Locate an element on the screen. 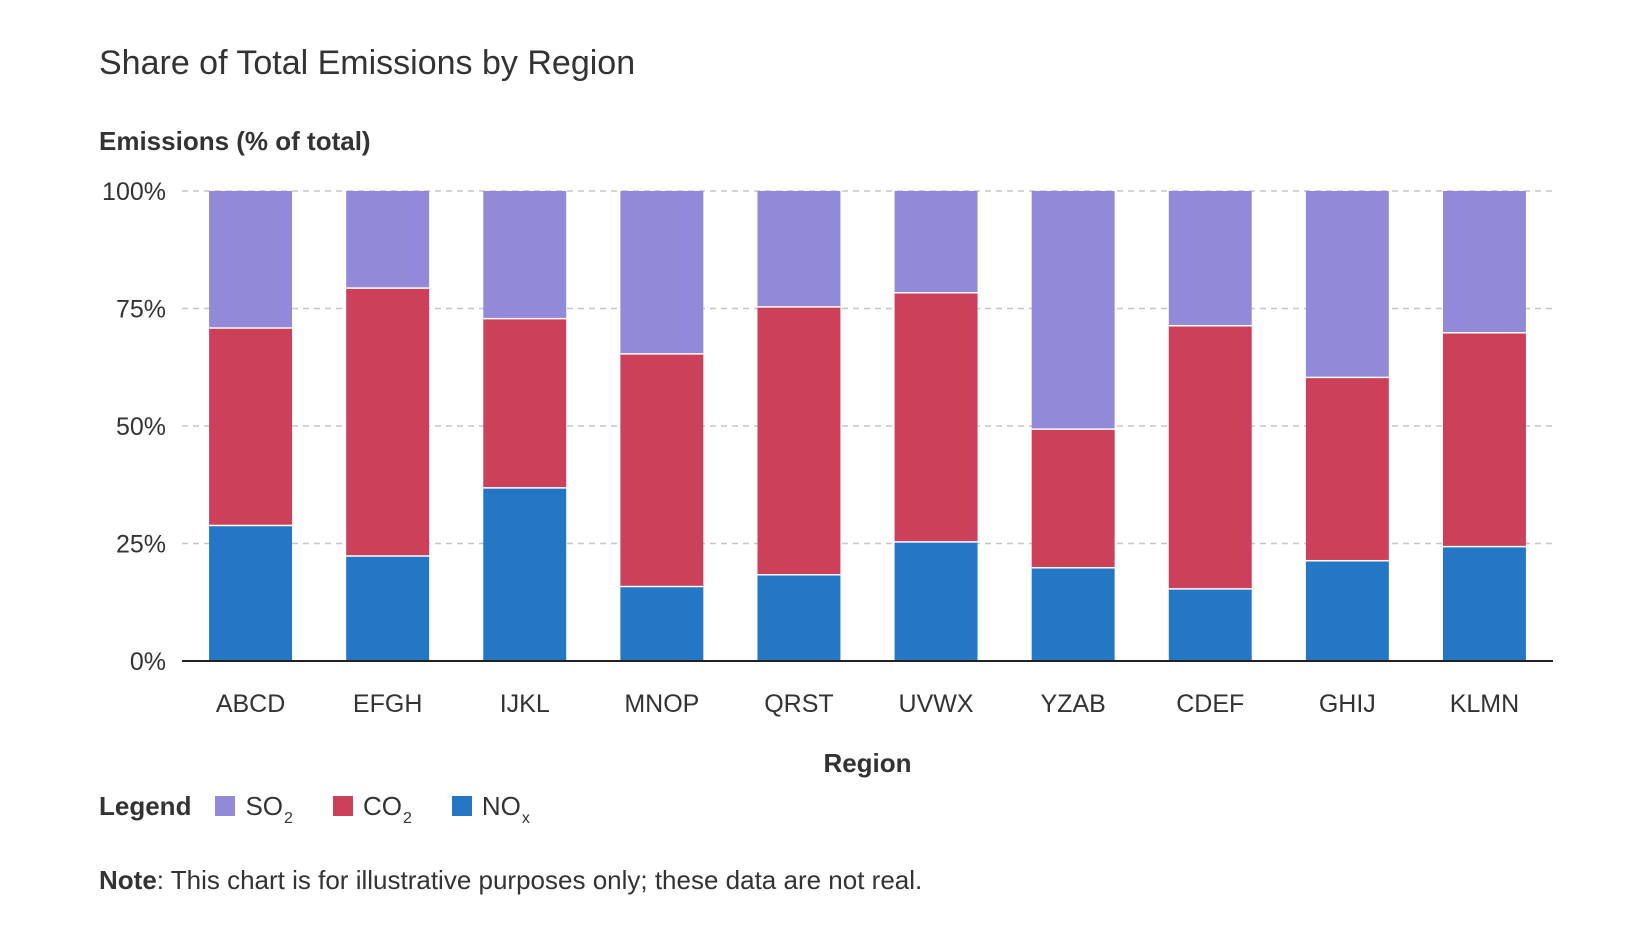 The image size is (1640, 944). legend: Legend SO2 CO2 NOx is located at coordinates (334, 806).